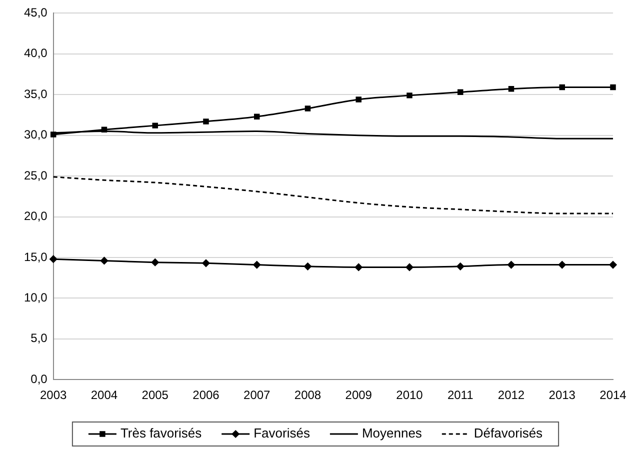 The width and height of the screenshot is (631, 456). I want to click on legend-label: Favorisés, so click(282, 433).